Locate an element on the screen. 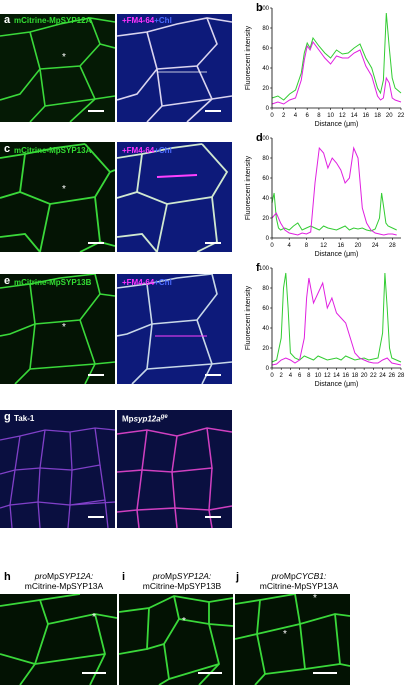 The image size is (407, 685). x-tick-label-b: 8 is located at coordinates (319, 116).